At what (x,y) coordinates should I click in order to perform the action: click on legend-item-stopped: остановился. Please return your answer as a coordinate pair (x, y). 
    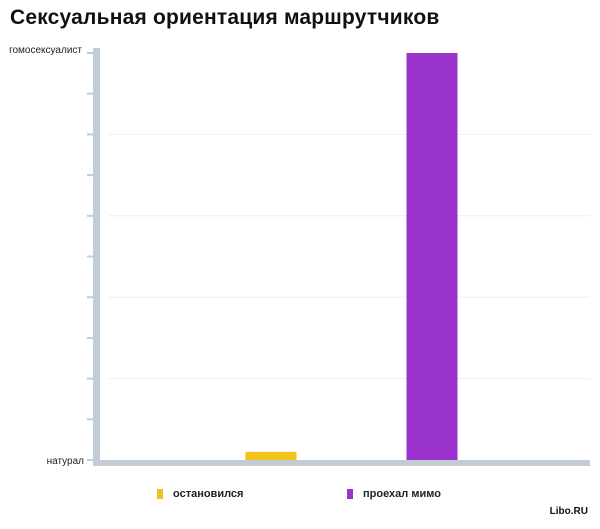
    Looking at the image, I should click on (200, 494).